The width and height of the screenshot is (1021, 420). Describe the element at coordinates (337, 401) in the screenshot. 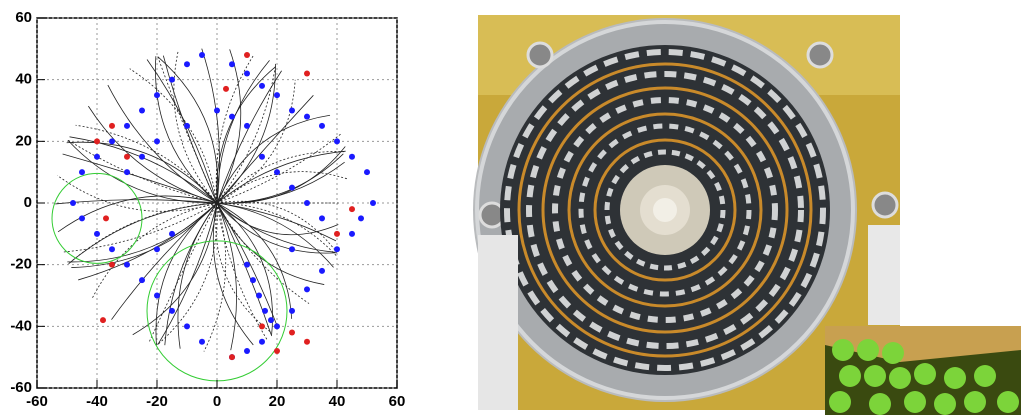

I see `x-tick-label: 40` at that location.